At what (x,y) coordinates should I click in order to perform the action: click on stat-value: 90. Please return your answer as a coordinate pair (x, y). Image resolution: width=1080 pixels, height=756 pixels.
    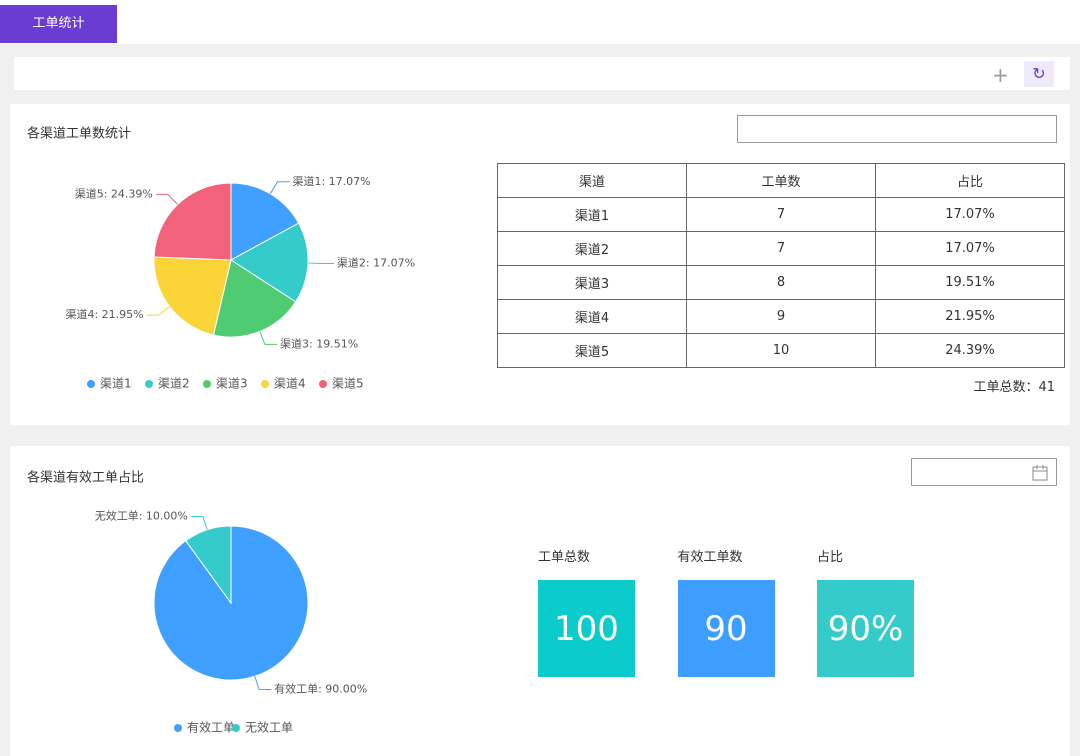
    Looking at the image, I should click on (726, 628).